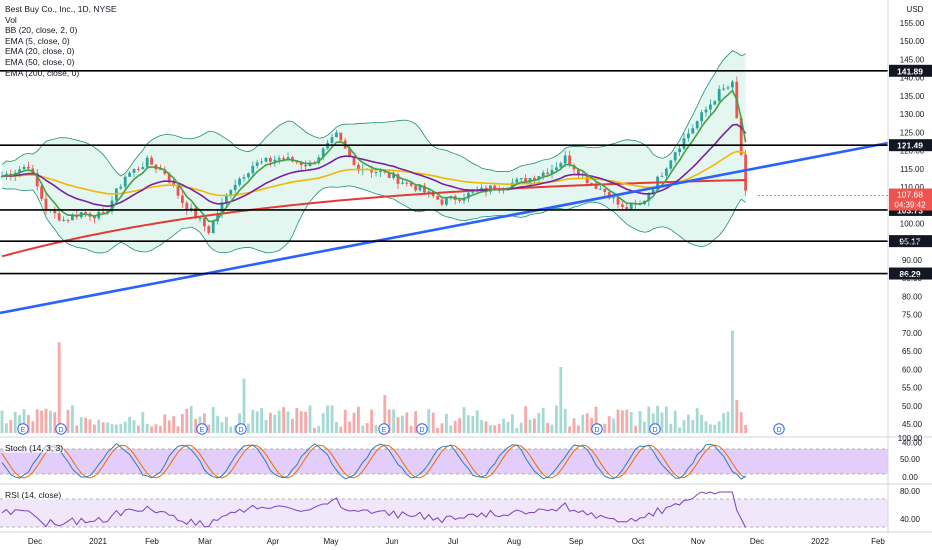  I want to click on price-tick-label: 85.00, so click(912, 278).